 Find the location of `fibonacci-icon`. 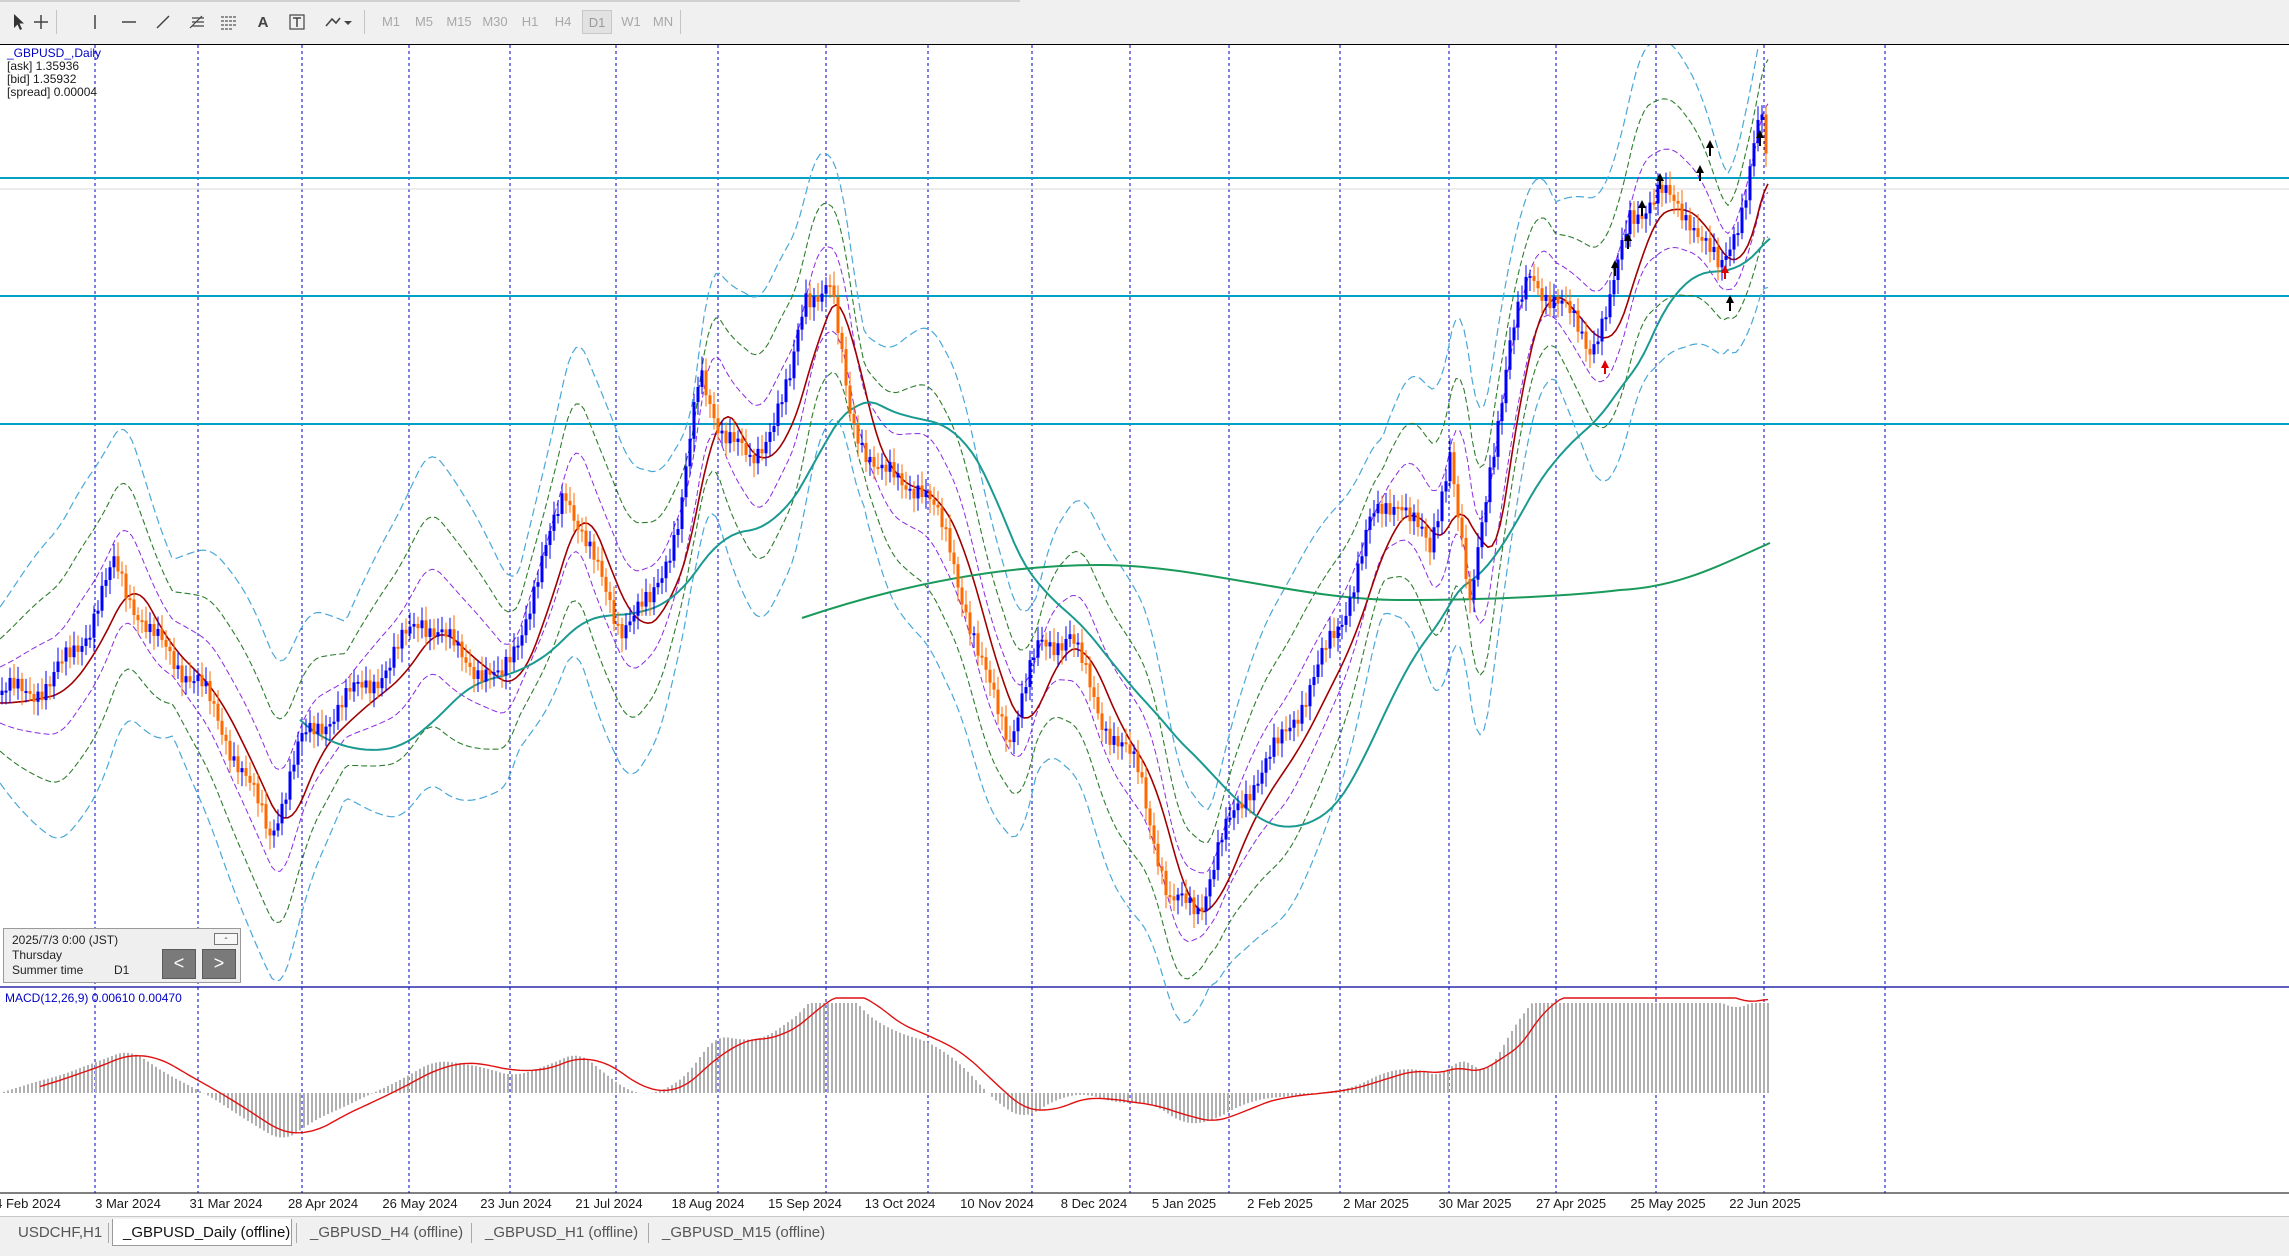

fibonacci-icon is located at coordinates (197, 22).